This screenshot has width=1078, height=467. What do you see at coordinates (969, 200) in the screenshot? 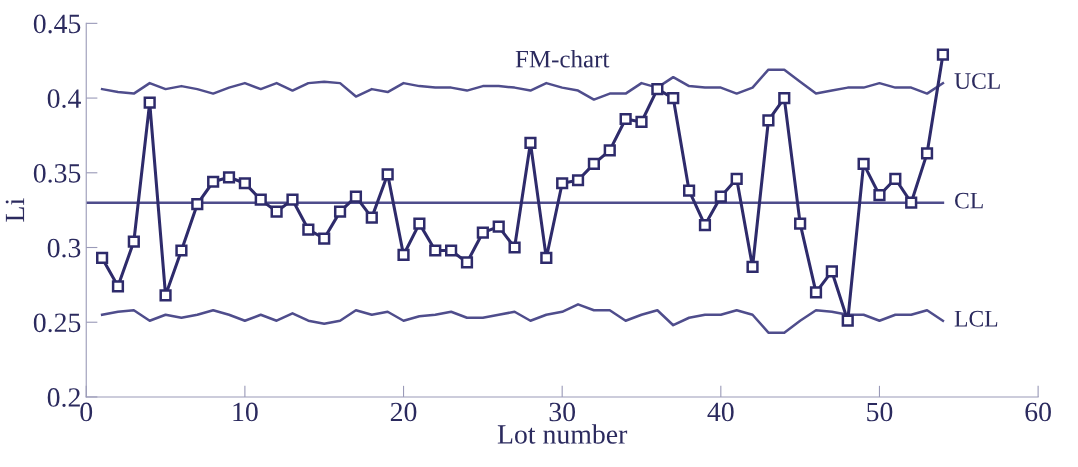
I see `ref-line-label: CL` at bounding box center [969, 200].